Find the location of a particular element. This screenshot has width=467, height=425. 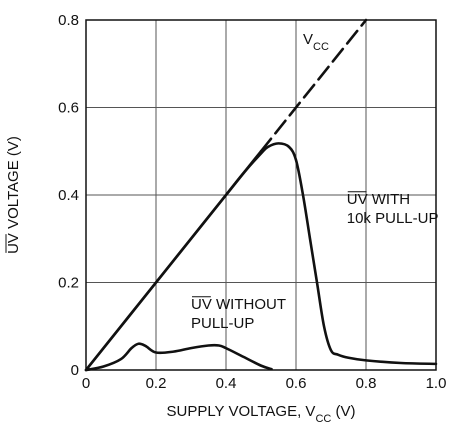

x-axis-label: SUPPLY VOLTAGE, VCC (V) is located at coordinates (260, 414).